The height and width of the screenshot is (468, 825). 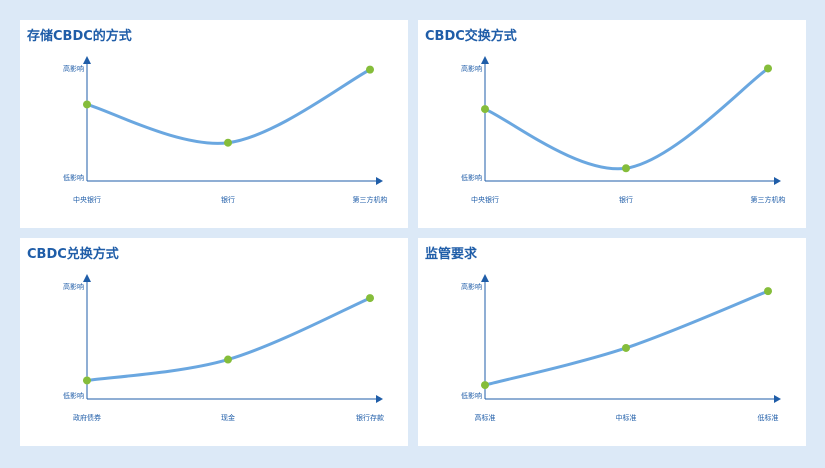 What do you see at coordinates (79, 36) in the screenshot?
I see `chart-title: 存储CBDC的方式` at bounding box center [79, 36].